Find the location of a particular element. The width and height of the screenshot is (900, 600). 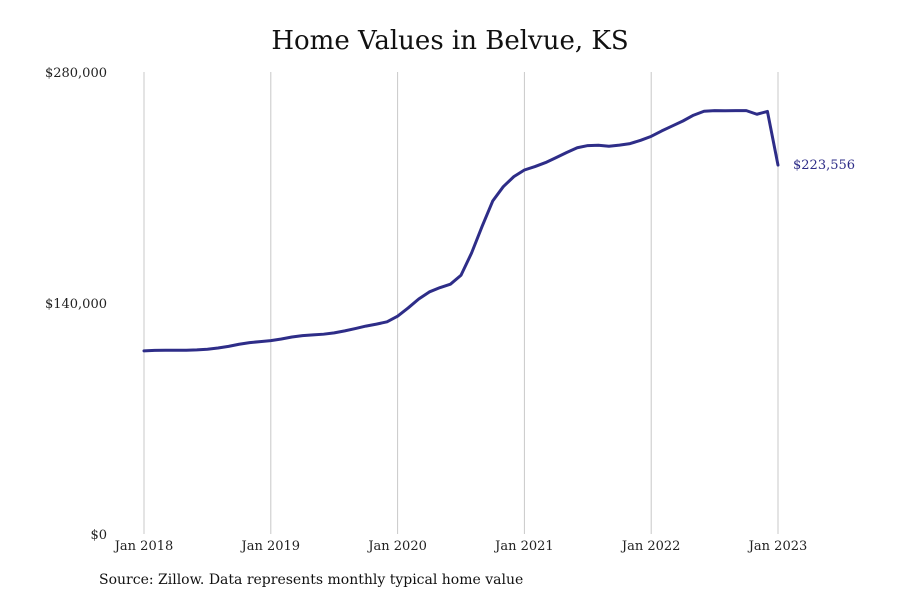

x-tick-label: Jan 2019 is located at coordinates (270, 546).